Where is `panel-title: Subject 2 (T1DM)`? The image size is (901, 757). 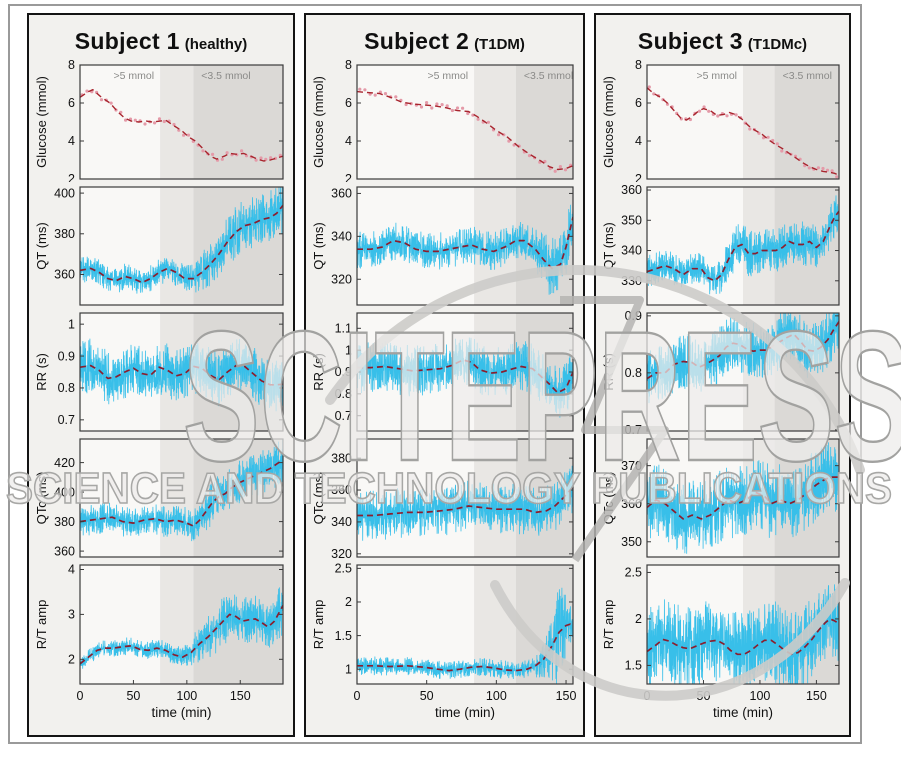
panel-title: Subject 2 (T1DM) is located at coordinates (444, 37).